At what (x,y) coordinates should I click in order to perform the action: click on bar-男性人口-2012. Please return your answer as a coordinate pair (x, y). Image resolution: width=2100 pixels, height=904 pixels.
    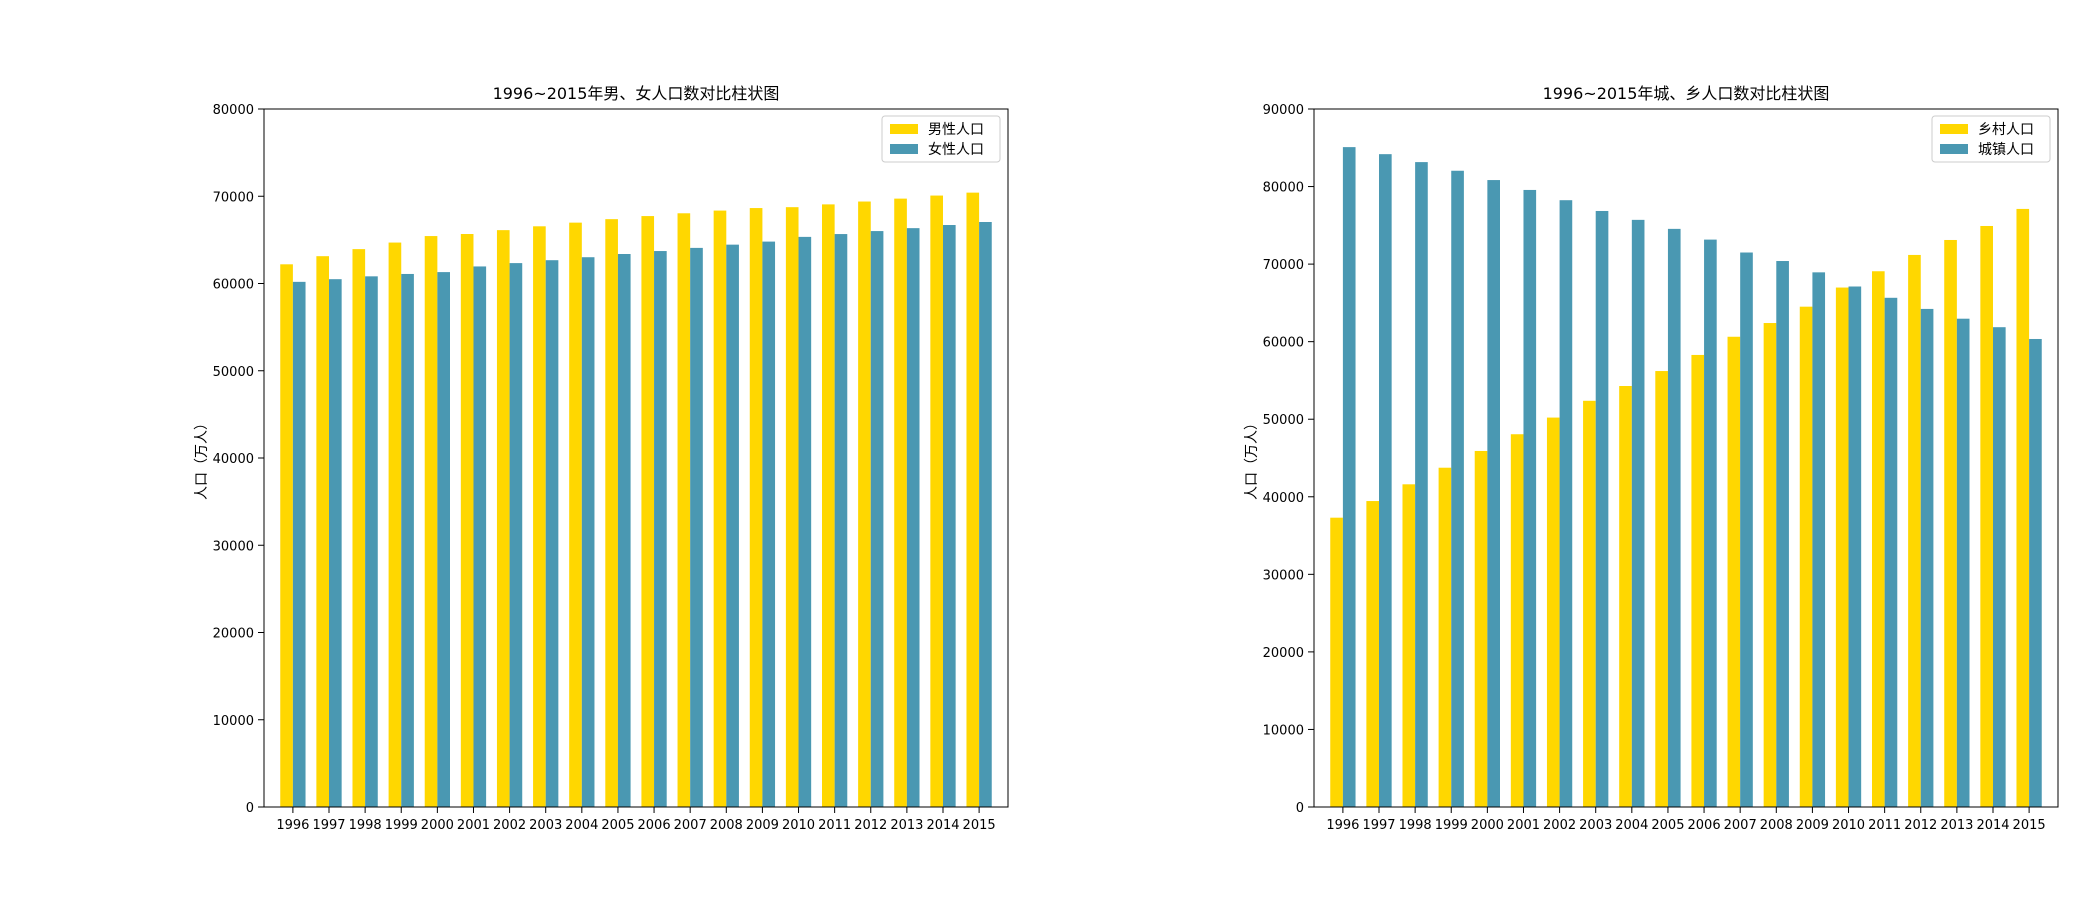
    Looking at the image, I should click on (864, 504).